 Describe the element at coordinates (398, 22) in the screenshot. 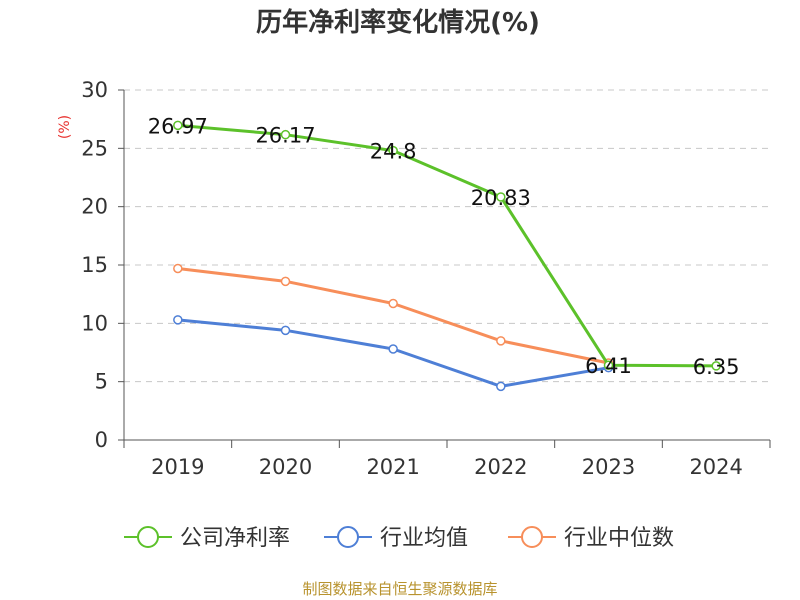

I see `chart-title: 历年净利率变化情况(%)` at that location.